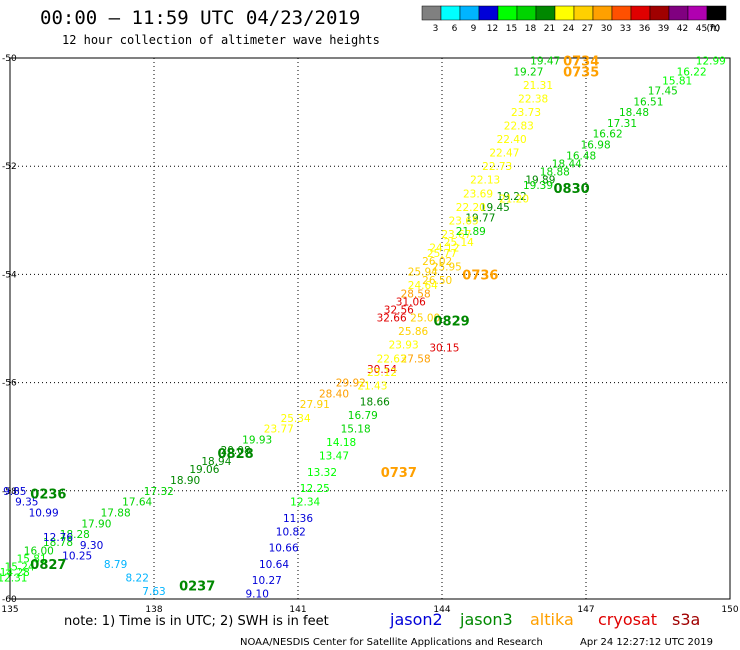 This screenshot has width=740, height=650. What do you see at coordinates (455, 29) in the screenshot?
I see `scale-label: 6` at bounding box center [455, 29].